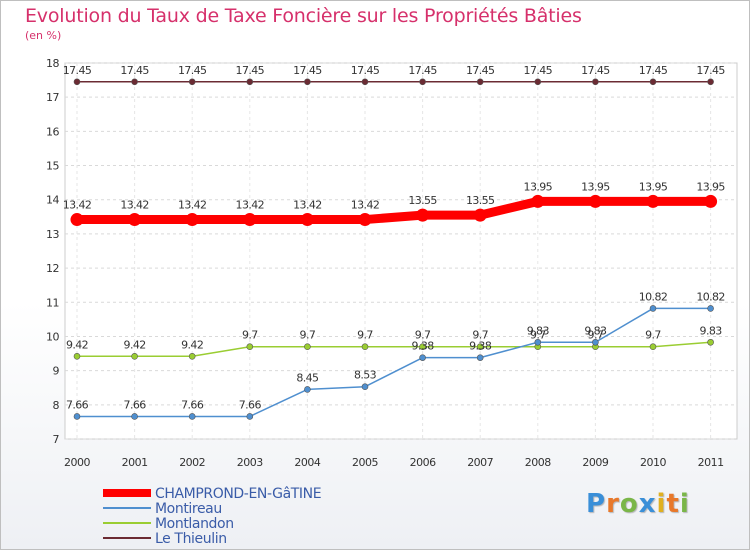  Describe the element at coordinates (250, 462) in the screenshot. I see `x-tick-label: 2003` at that location.